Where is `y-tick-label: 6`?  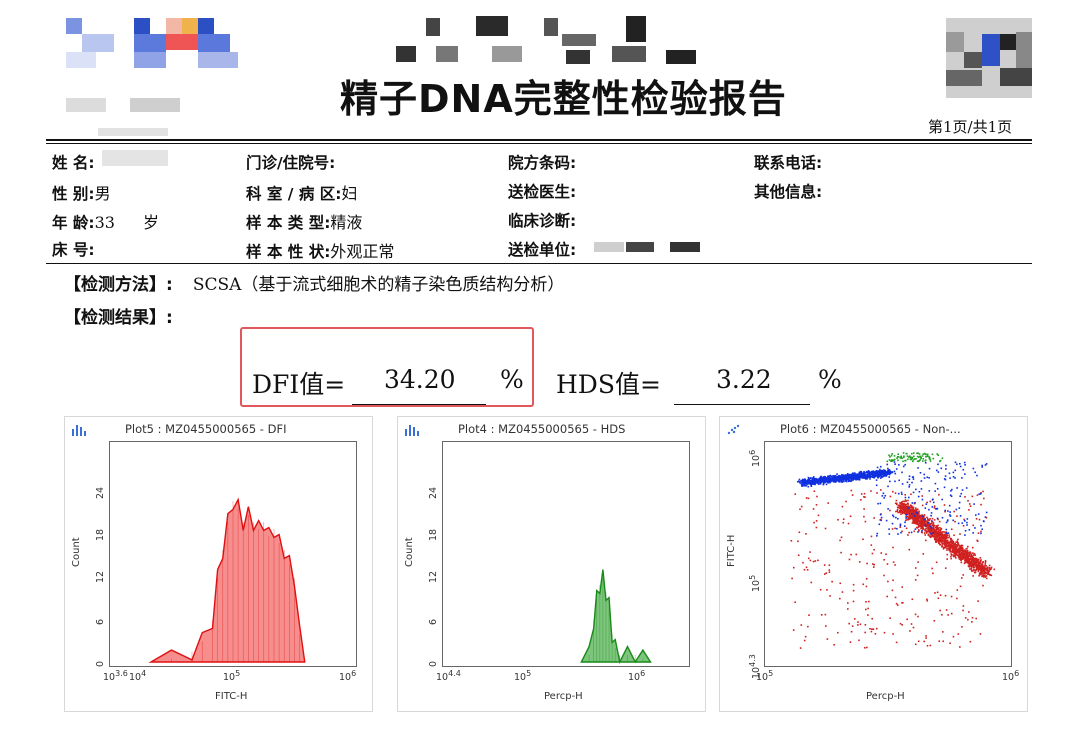
y-tick-label: 6 is located at coordinates (100, 621).